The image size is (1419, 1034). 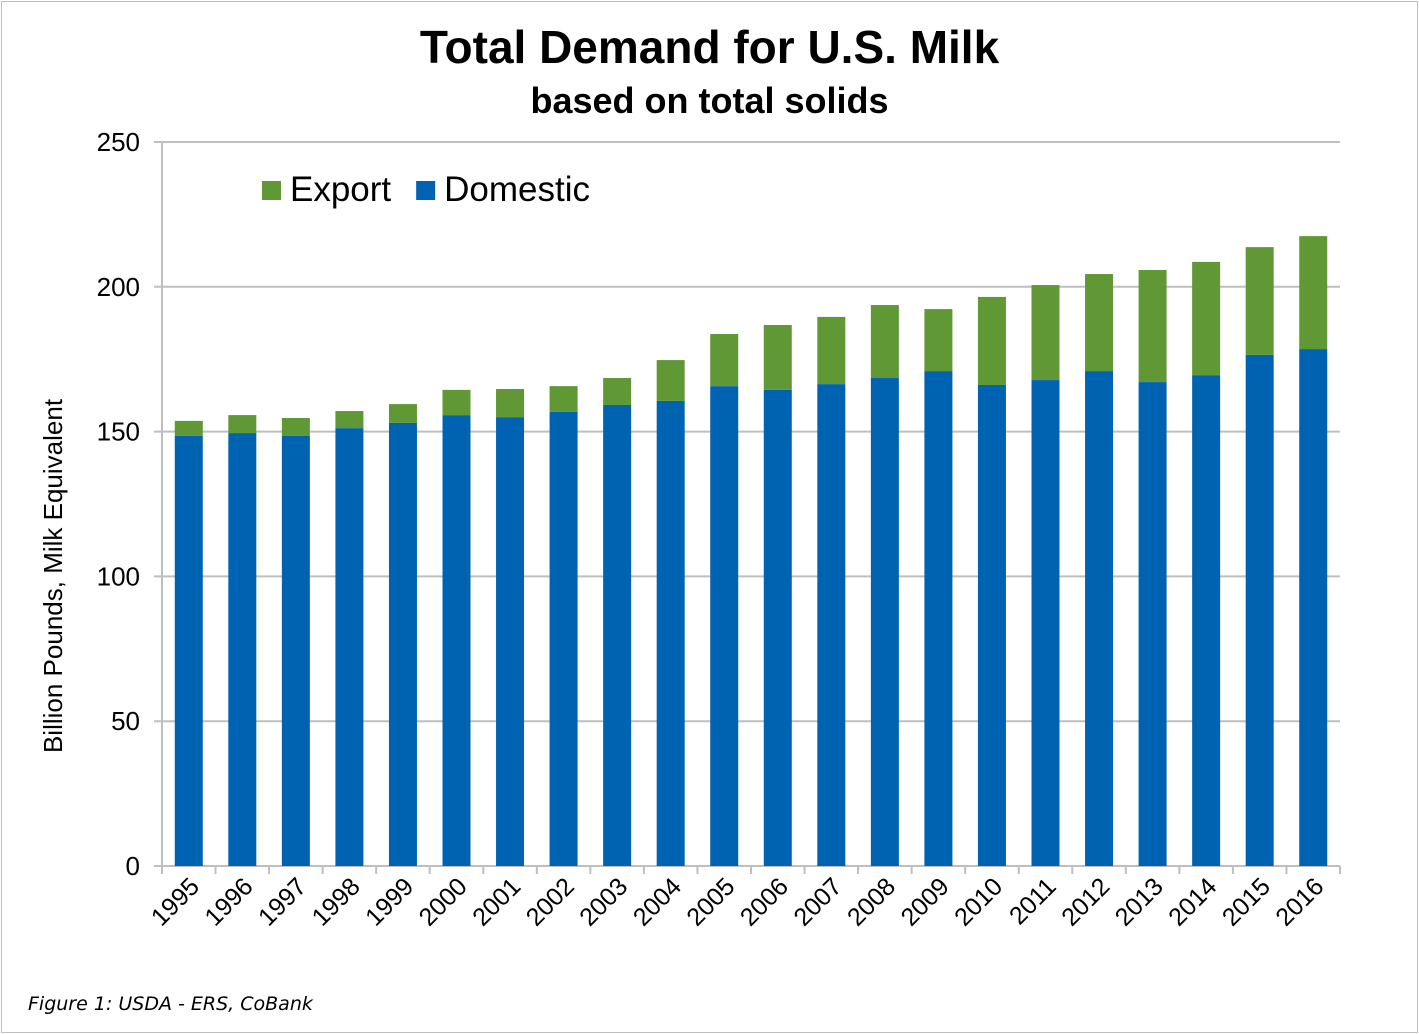 I want to click on x-tick-label: 2001, so click(x=496, y=901).